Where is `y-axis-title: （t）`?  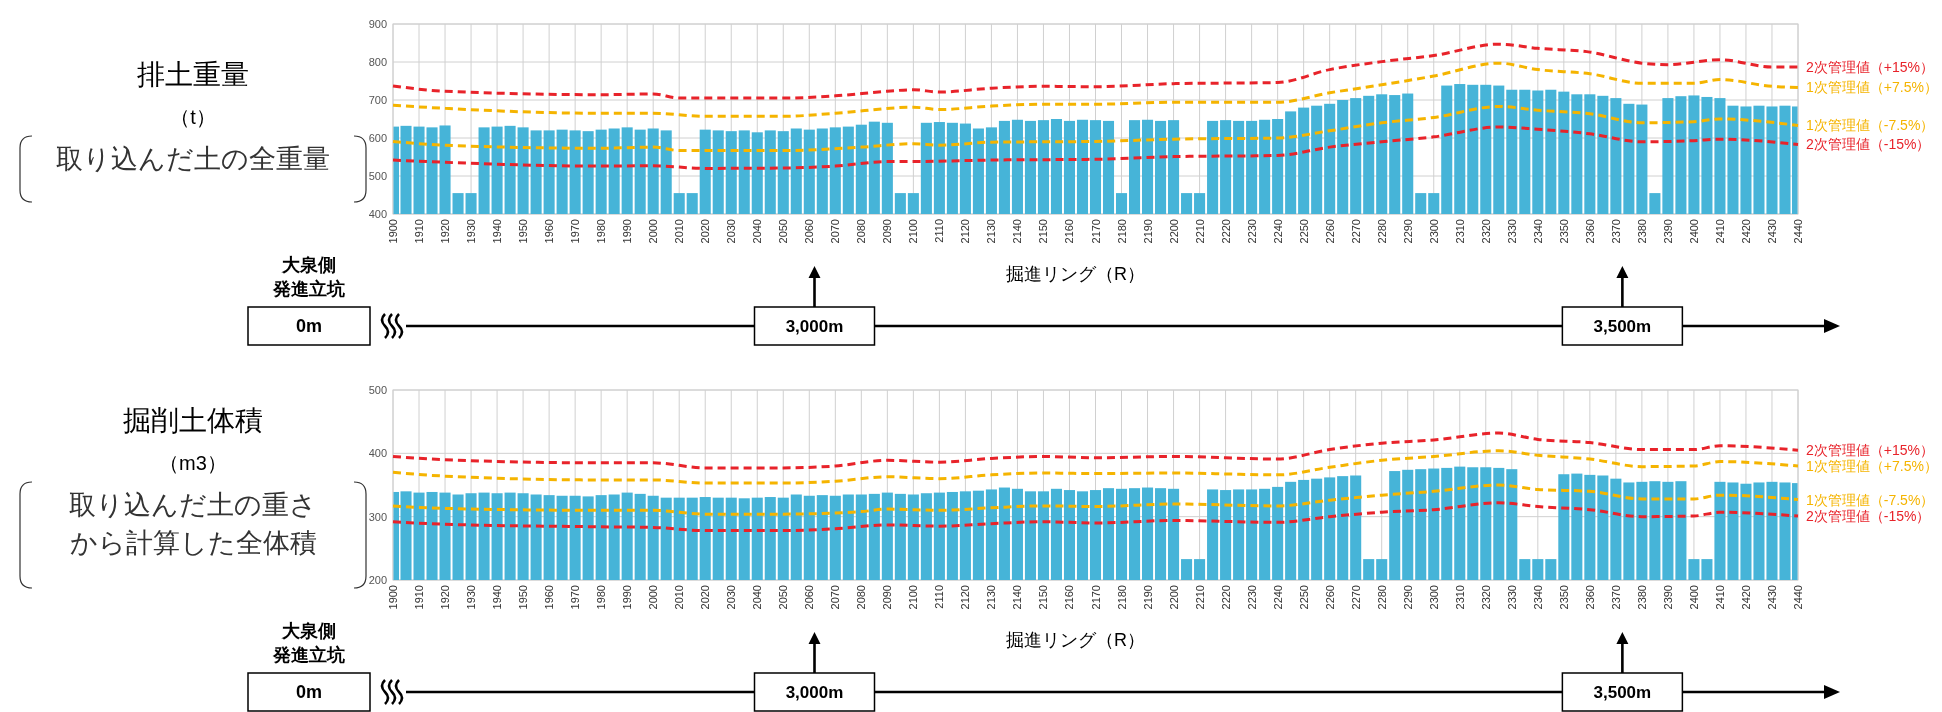 y-axis-title: （t） is located at coordinates (193, 117).